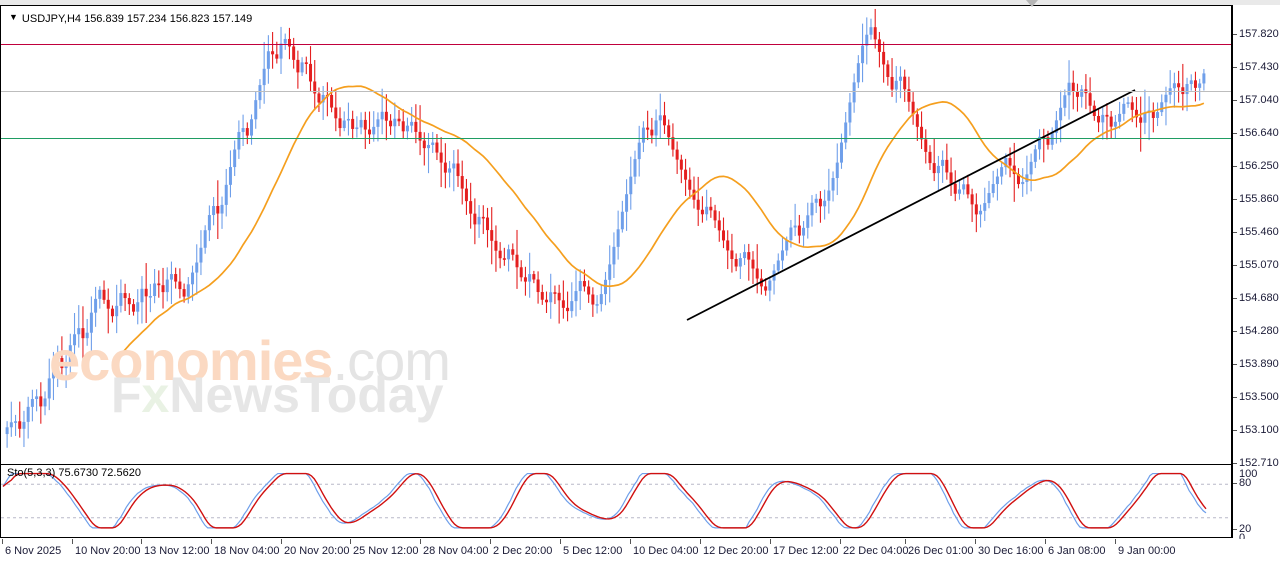  I want to click on resistance-level-line, so click(616, 44).